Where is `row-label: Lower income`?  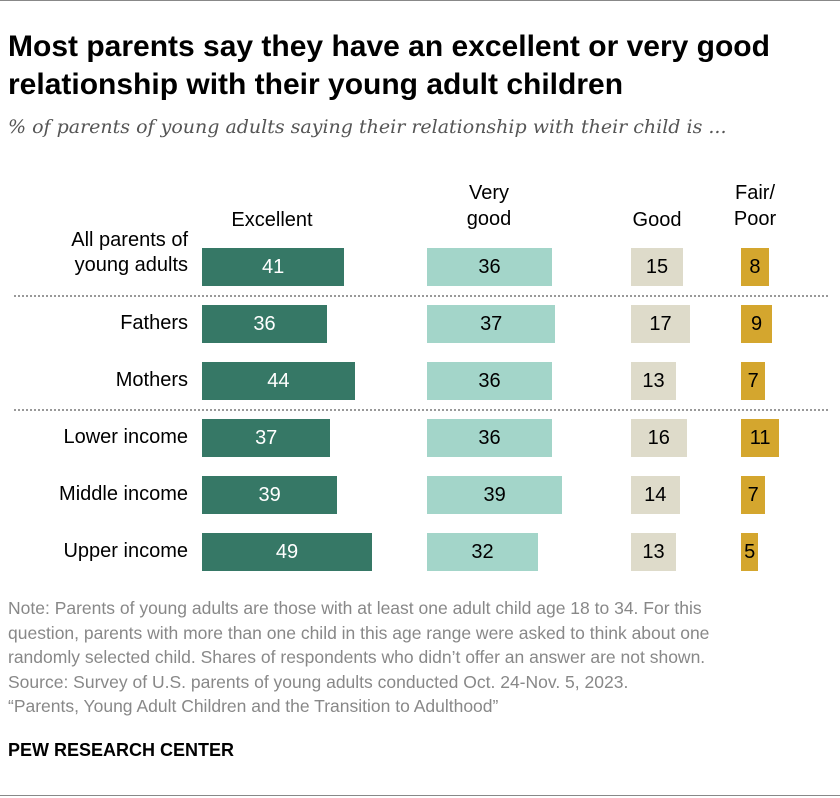 row-label: Lower income is located at coordinates (125, 437).